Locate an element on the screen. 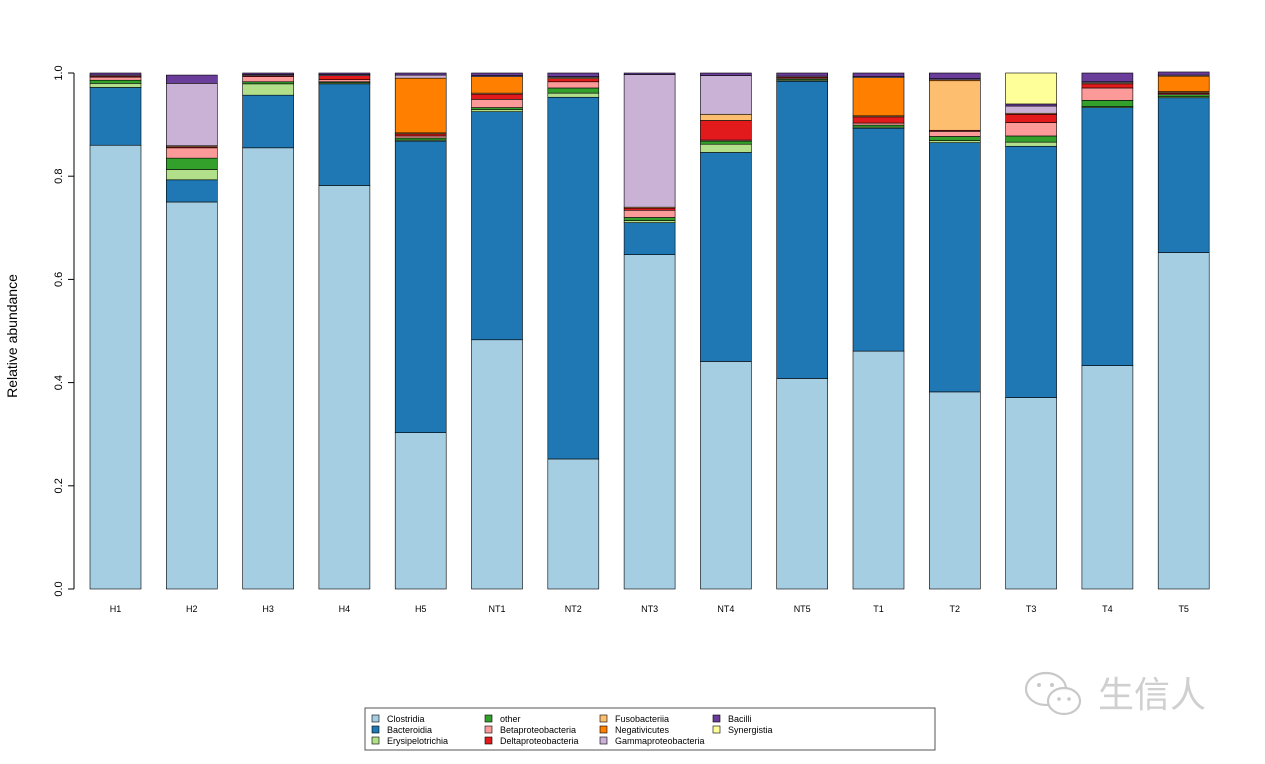 The image size is (1265, 764). bar-stack-T2 is located at coordinates (954, 331).